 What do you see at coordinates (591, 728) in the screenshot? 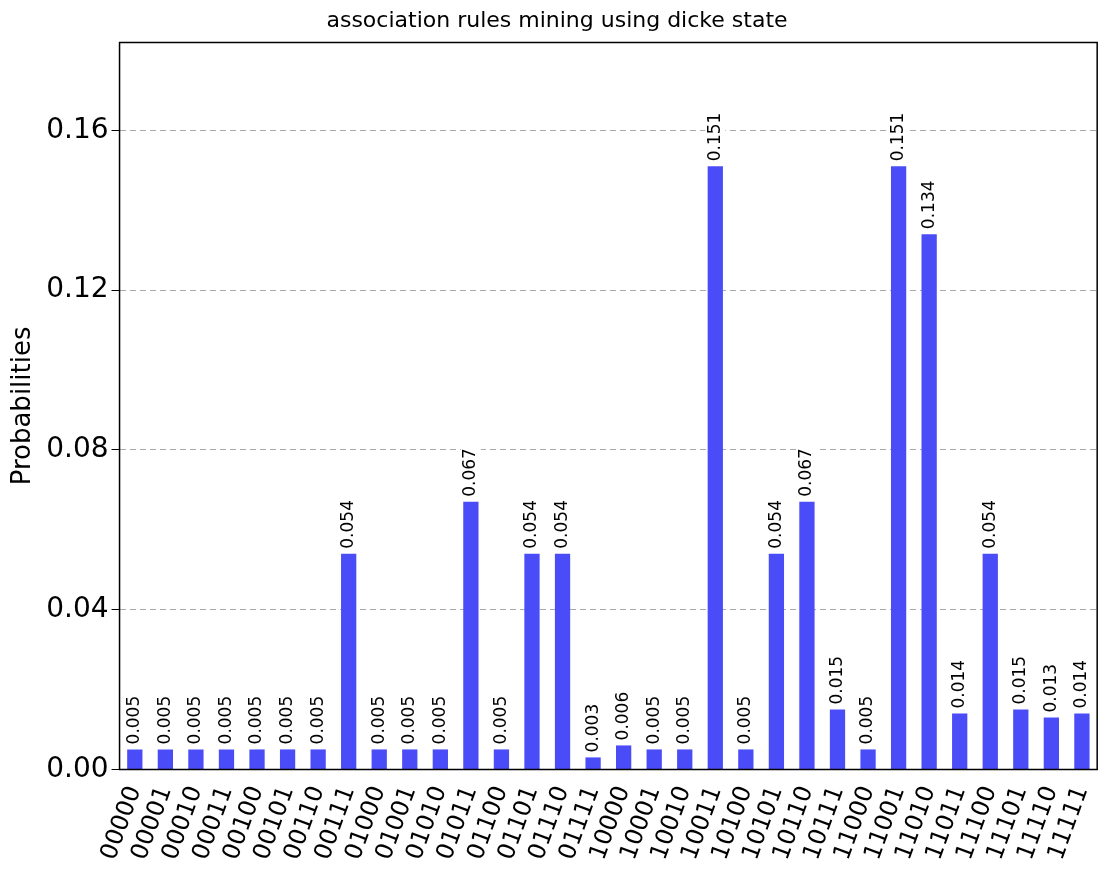
I see `data-label: 0.003` at bounding box center [591, 728].